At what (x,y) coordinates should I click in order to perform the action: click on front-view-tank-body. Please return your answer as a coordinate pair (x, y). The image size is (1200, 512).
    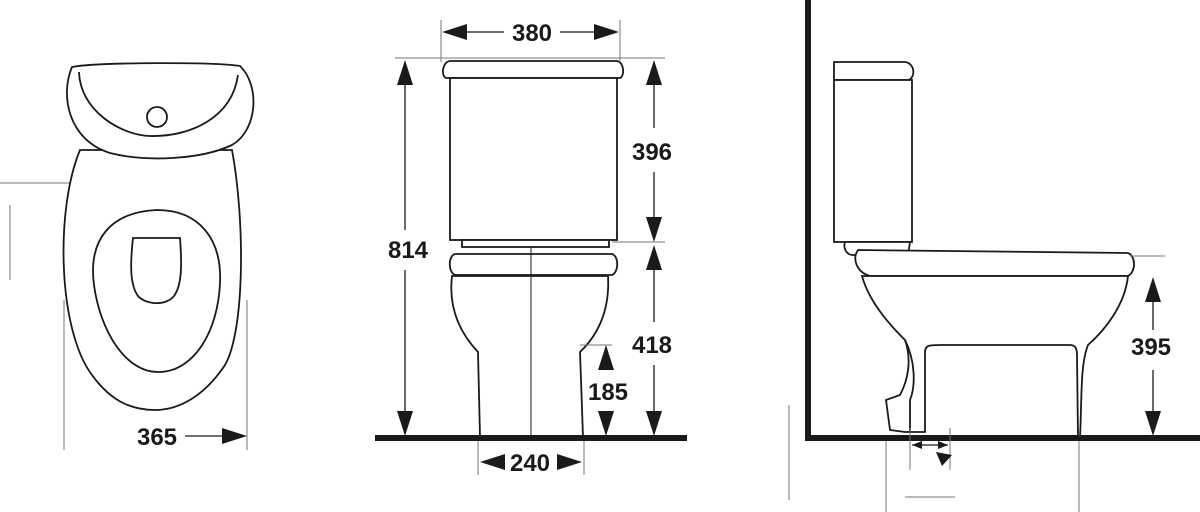
    Looking at the image, I should click on (533, 159).